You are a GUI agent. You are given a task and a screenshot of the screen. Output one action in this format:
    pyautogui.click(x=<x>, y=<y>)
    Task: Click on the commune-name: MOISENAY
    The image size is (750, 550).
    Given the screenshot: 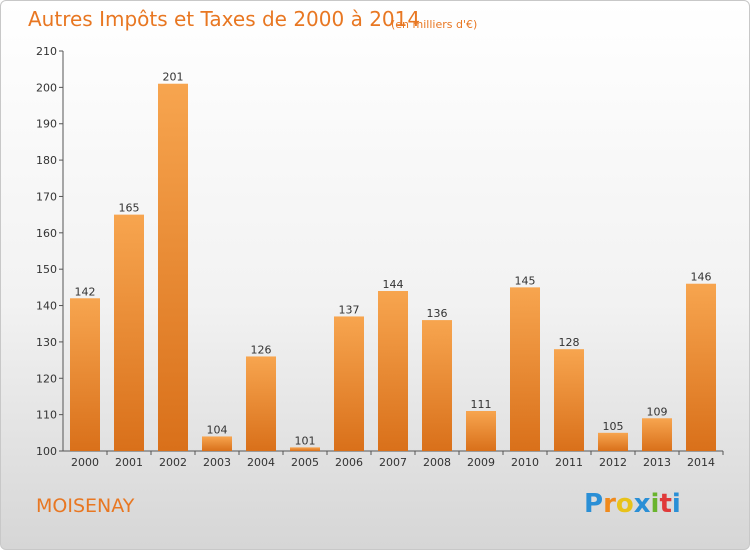 What is the action you would take?
    pyautogui.click(x=85, y=506)
    